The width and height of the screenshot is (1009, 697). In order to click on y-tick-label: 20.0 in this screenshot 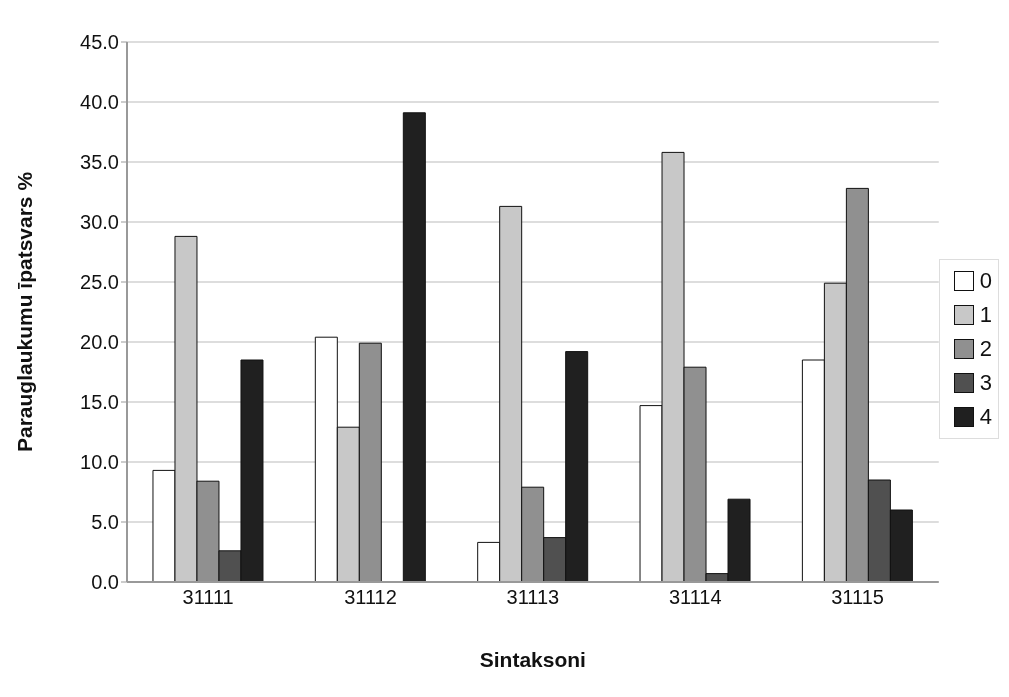, I will do `click(99, 342)`.